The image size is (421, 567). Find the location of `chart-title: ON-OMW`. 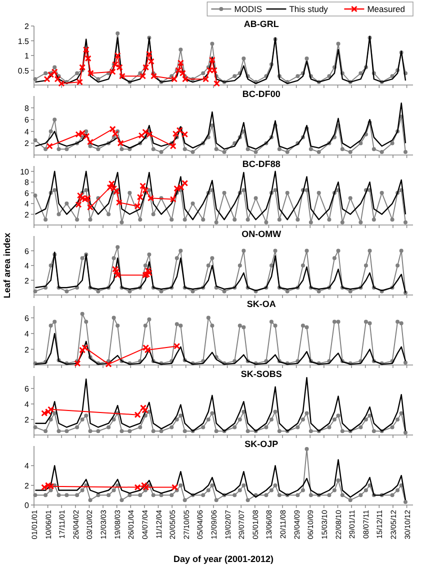

chart-title: ON-OMW is located at coordinates (262, 234).